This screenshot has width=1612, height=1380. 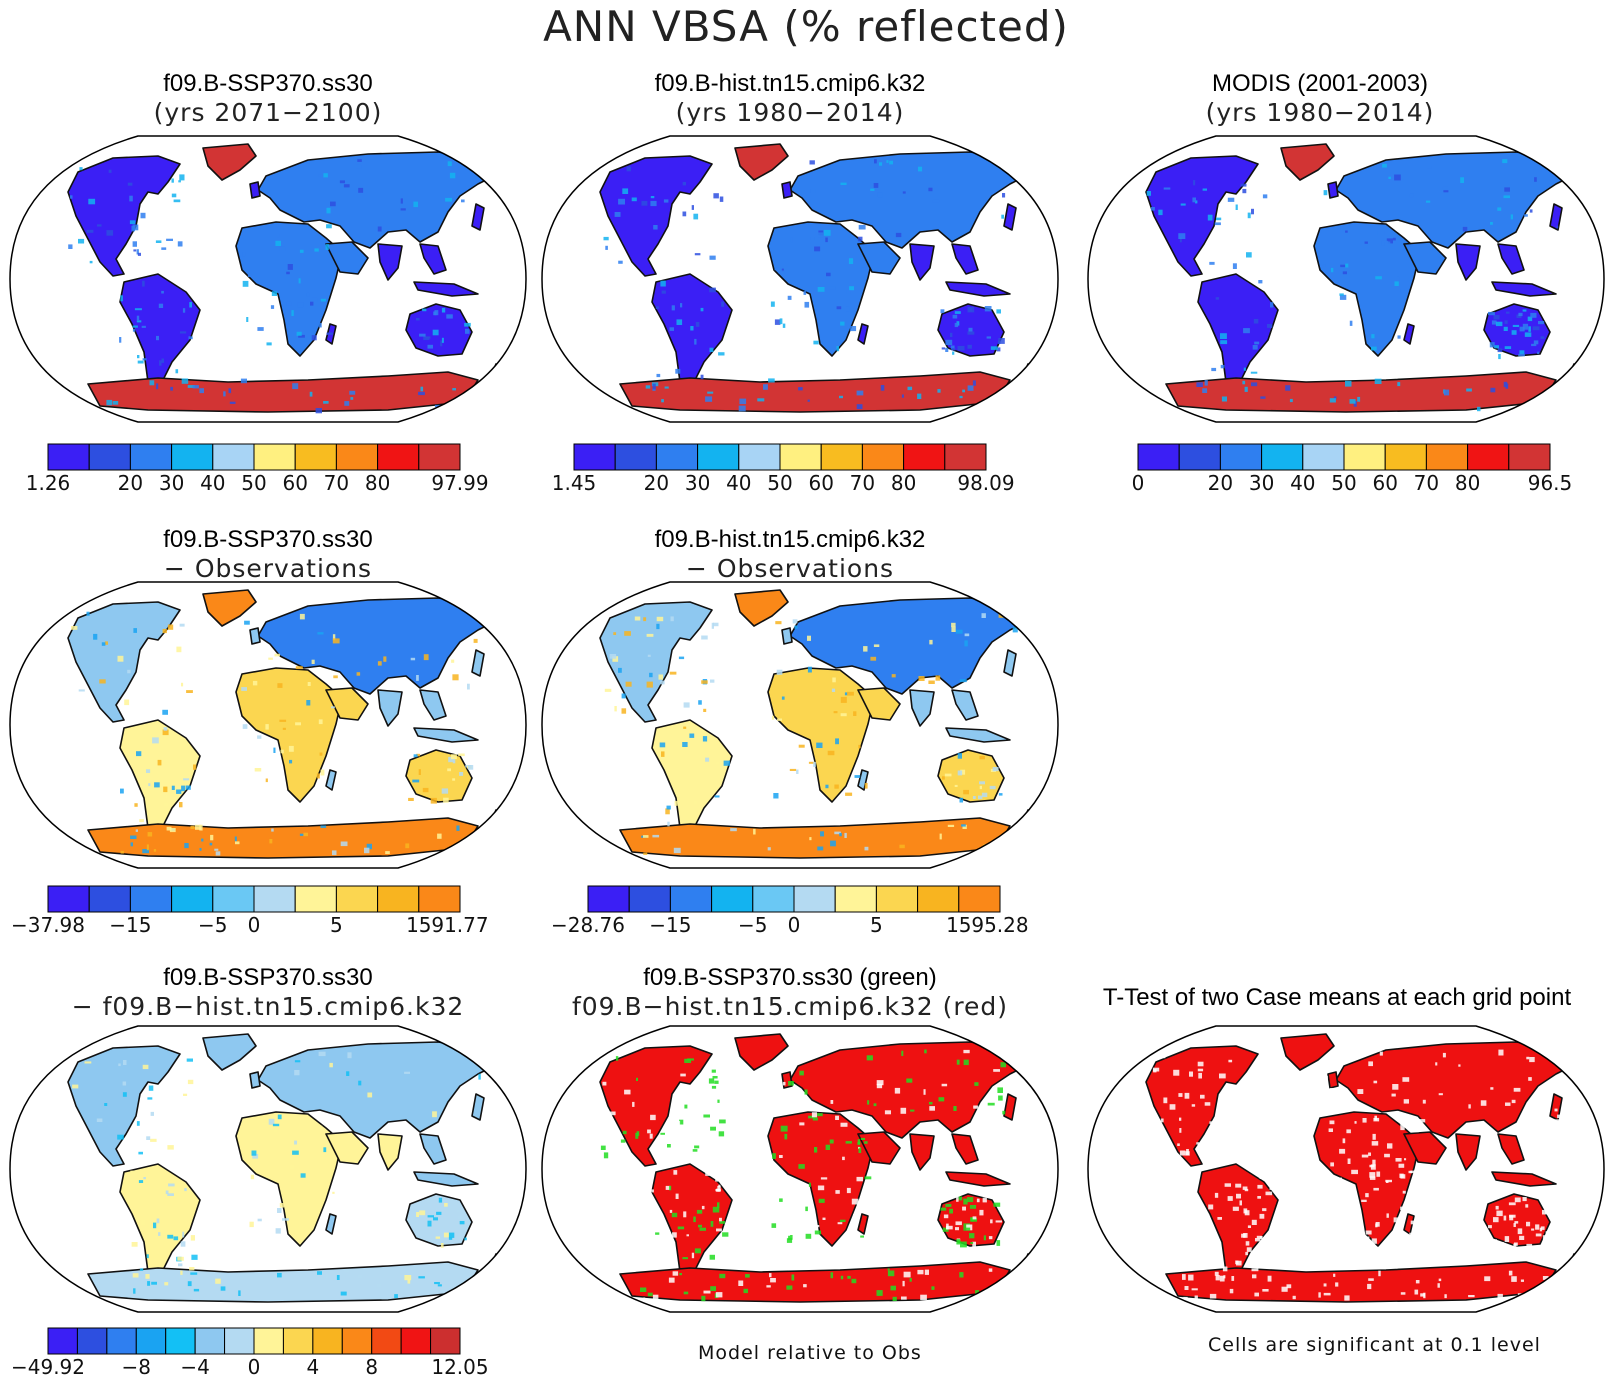 What do you see at coordinates (459, 923) in the screenshot?
I see `colorbar-tick-label: 91.77` at bounding box center [459, 923].